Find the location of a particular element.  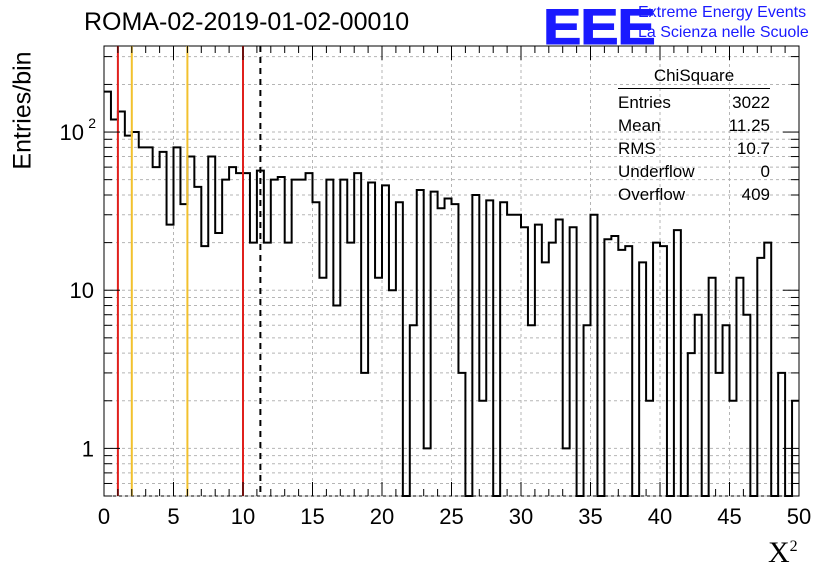

stats-title: ChiSquare is located at coordinates (694, 77).